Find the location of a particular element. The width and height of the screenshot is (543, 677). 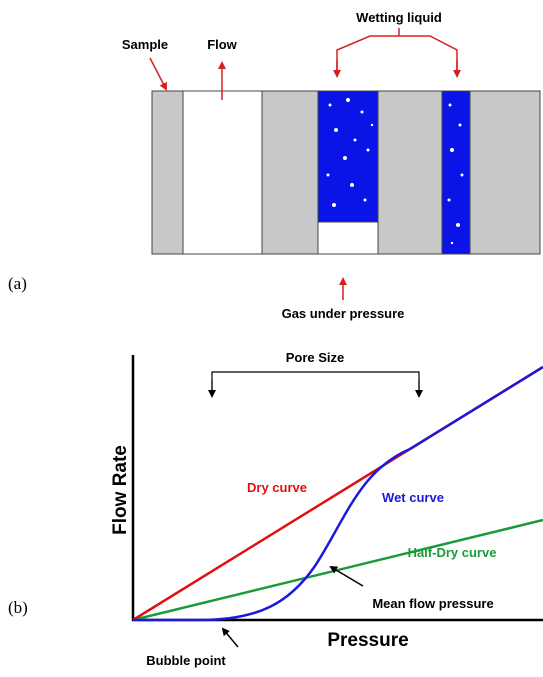

sample-label: Sample is located at coordinates (145, 44).